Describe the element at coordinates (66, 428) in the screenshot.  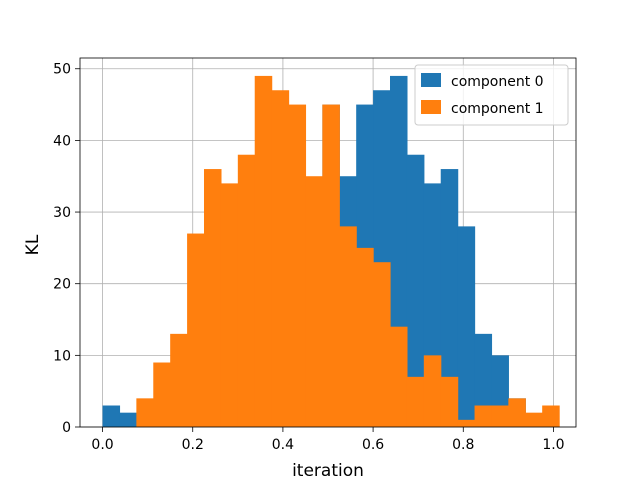
I see `y-tick-label: 0` at that location.